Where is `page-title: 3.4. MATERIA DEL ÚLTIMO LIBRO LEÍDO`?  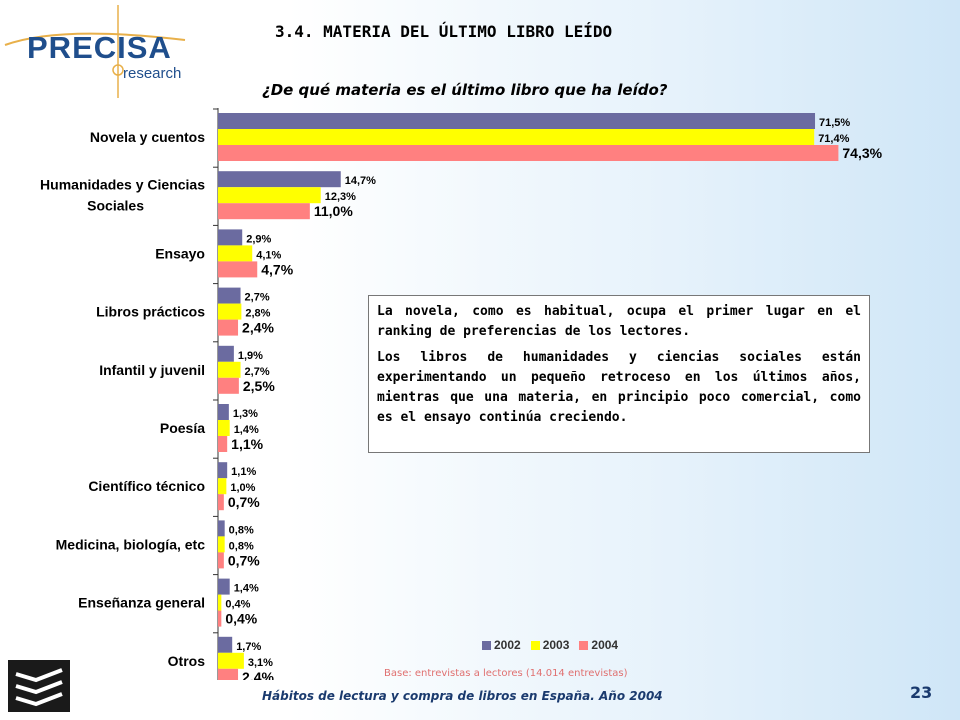
page-title: 3.4. MATERIA DEL ÚLTIMO LIBRO LEÍDO is located at coordinates (444, 31).